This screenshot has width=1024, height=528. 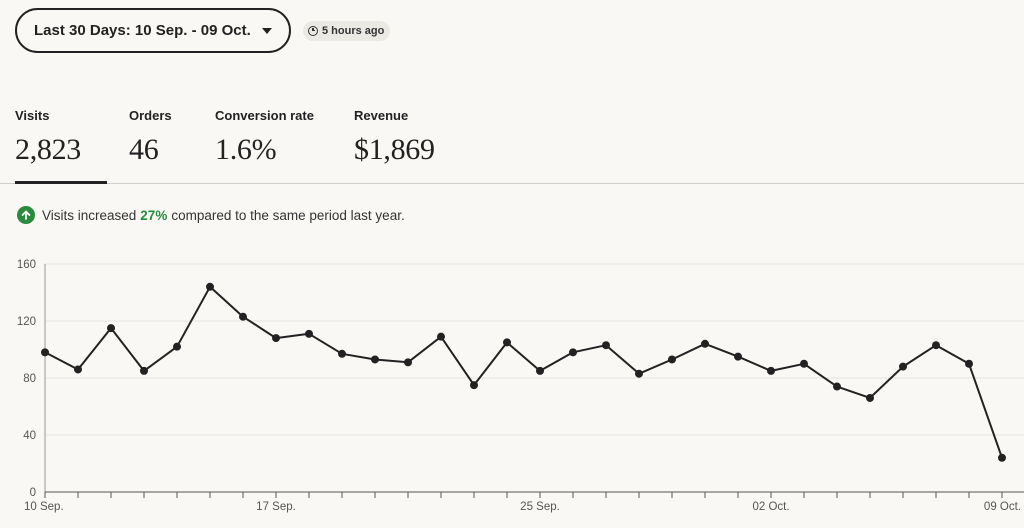 What do you see at coordinates (381, 115) in the screenshot?
I see `stat-label: Revenue` at bounding box center [381, 115].